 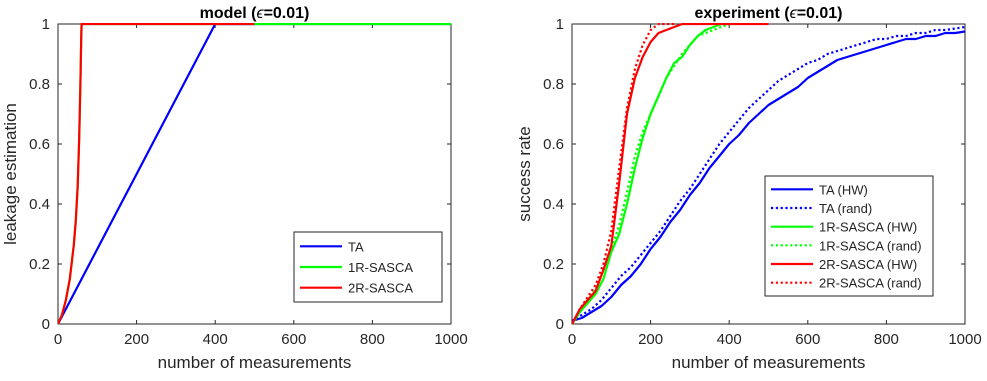 What do you see at coordinates (845, 208) in the screenshot?
I see `legend-label: TA (rand)` at bounding box center [845, 208].